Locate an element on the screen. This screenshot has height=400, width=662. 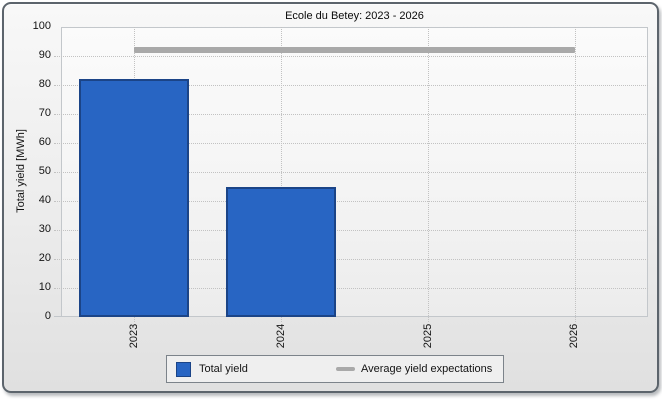
x-tick-label: 2026 is located at coordinates (574, 336).